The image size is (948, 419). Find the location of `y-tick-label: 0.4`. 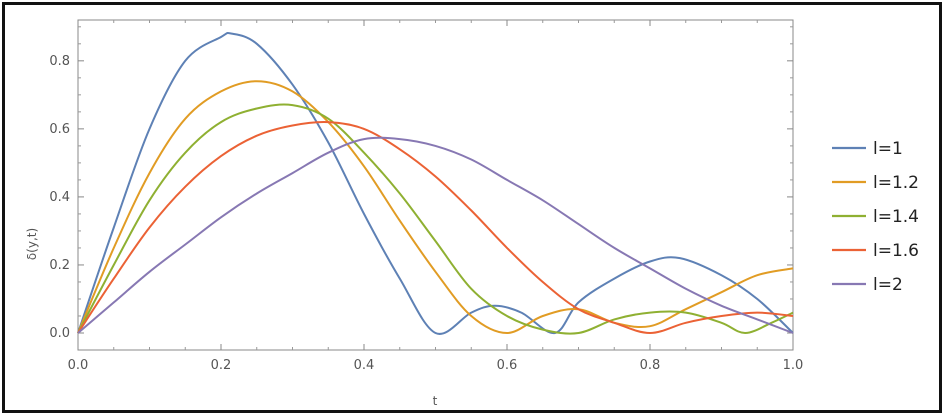

y-tick-label: 0.4 is located at coordinates (59, 197).